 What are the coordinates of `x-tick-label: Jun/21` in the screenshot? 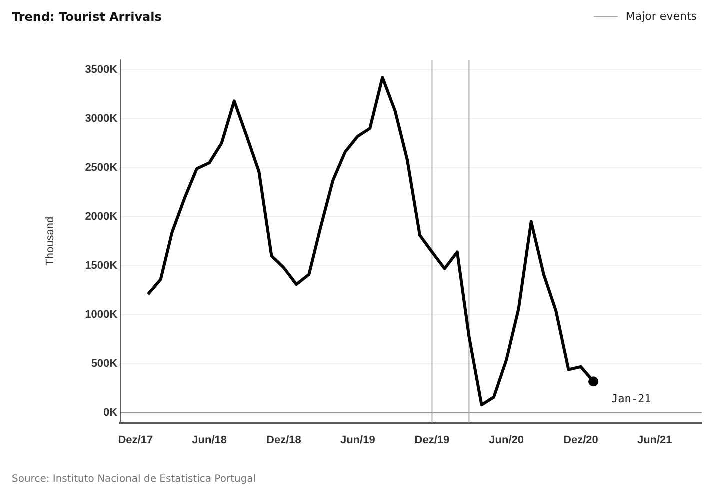 It's located at (654, 440).